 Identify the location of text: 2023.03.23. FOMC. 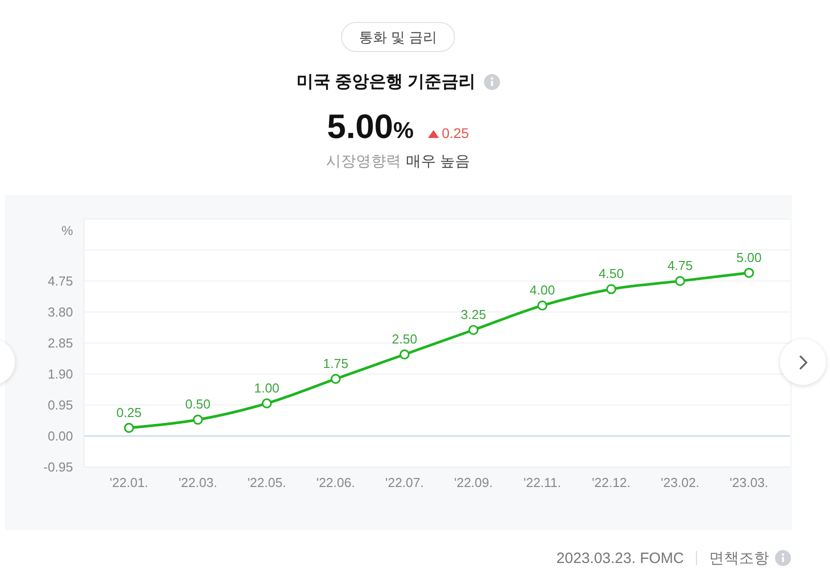
(620, 558).